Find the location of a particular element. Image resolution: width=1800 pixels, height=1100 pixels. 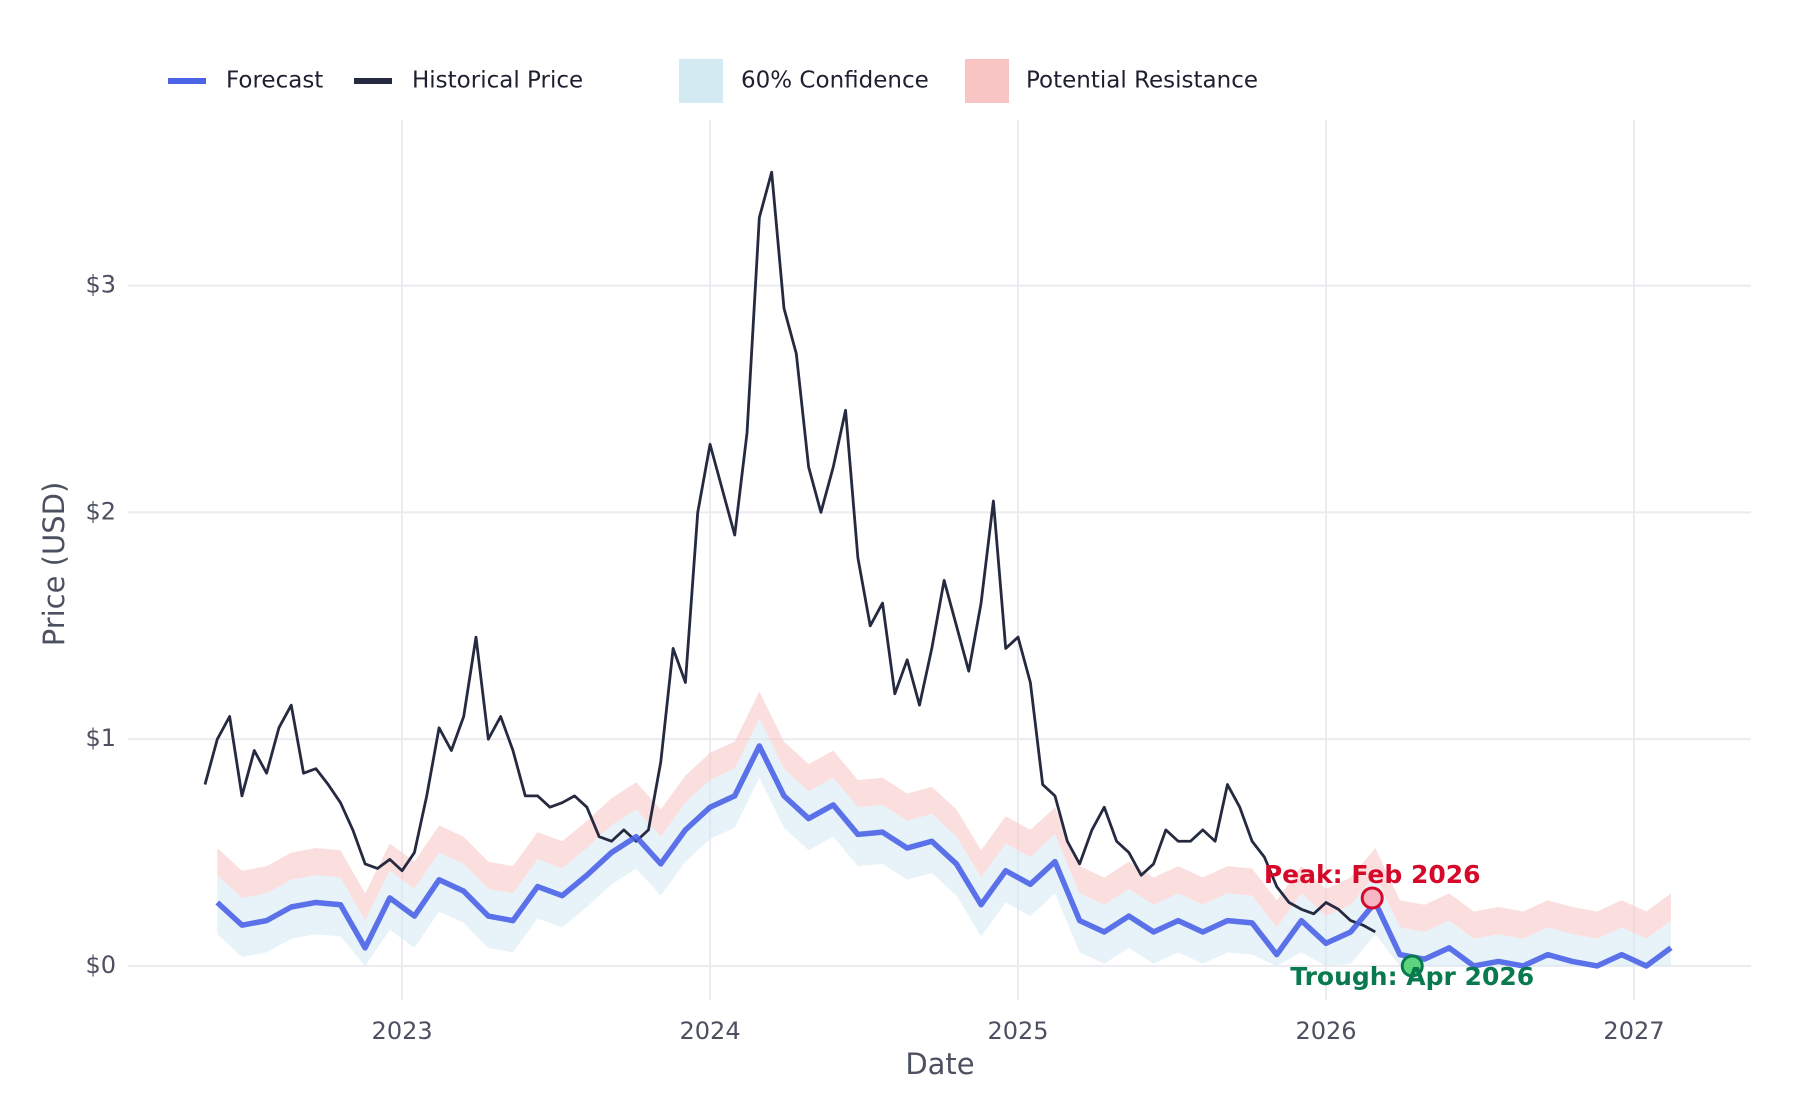

x-tick-label: 2027 is located at coordinates (1633, 1031).